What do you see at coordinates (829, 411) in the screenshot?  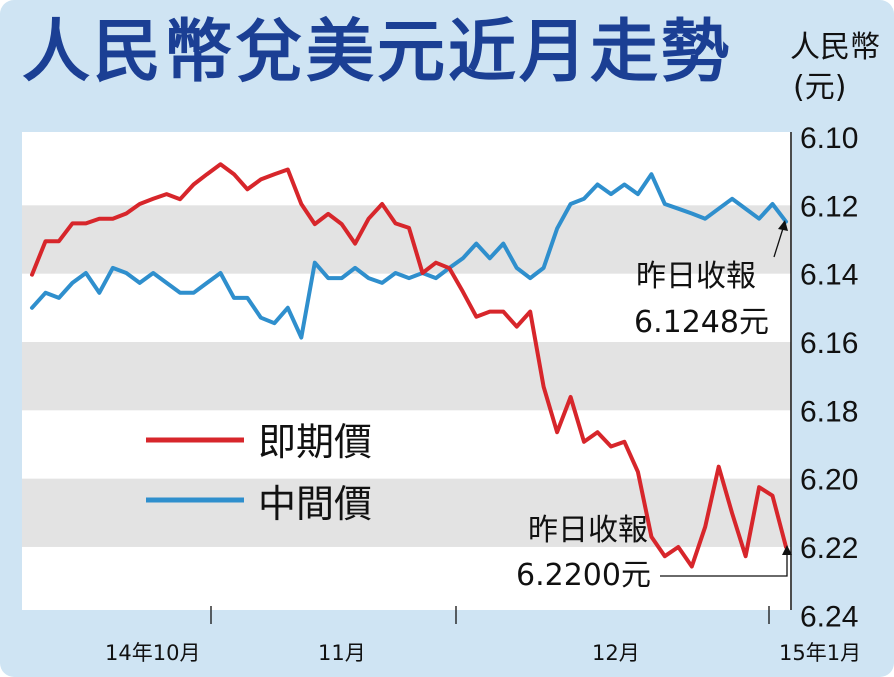 I see `y-tick-label: 6.18` at bounding box center [829, 411].